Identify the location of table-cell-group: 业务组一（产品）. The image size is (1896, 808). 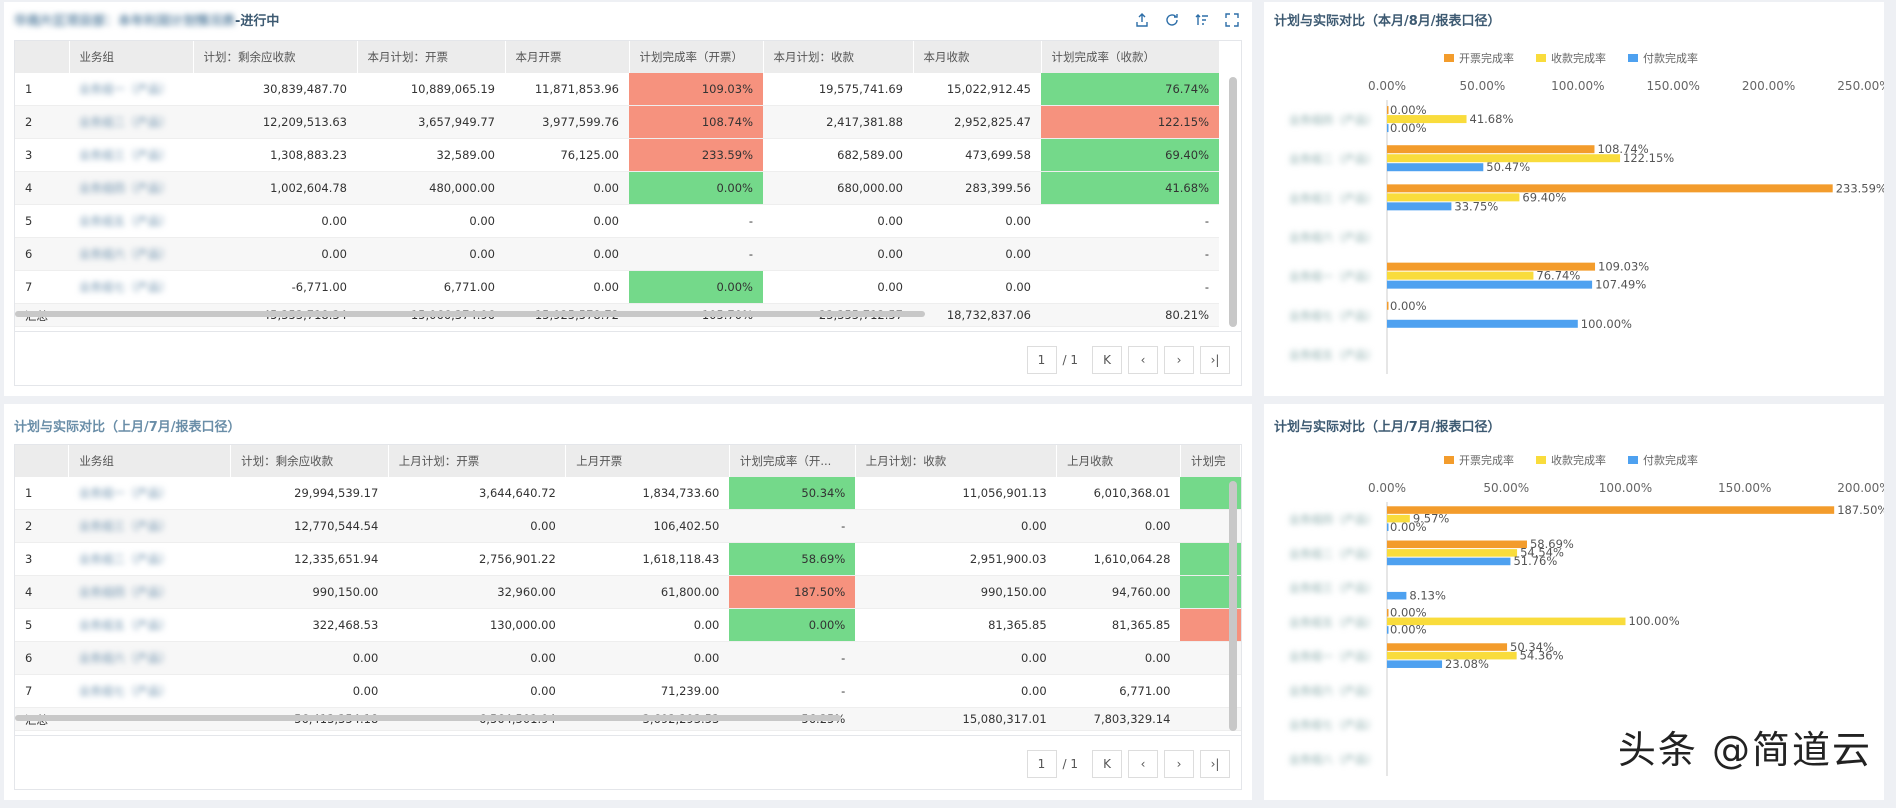
(149, 493).